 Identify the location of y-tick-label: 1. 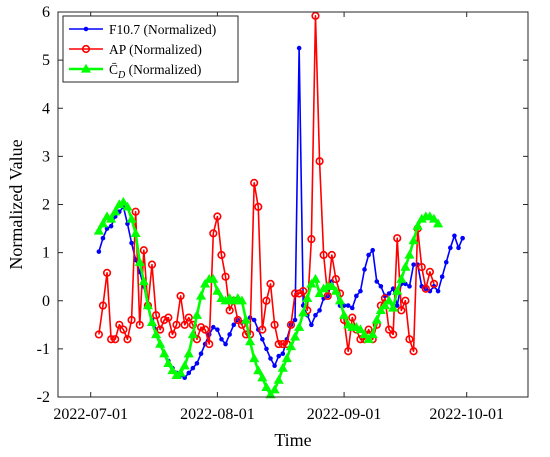
(46, 253).